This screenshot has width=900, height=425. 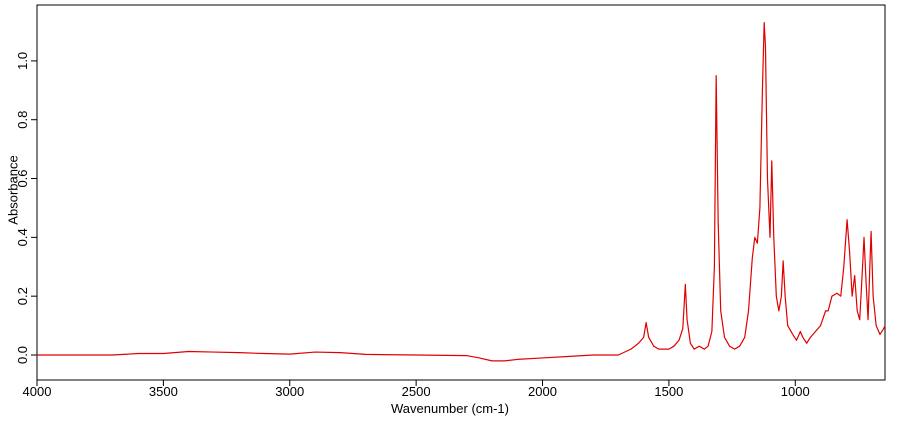 What do you see at coordinates (37, 391) in the screenshot?
I see `x-tick-label: 4000` at bounding box center [37, 391].